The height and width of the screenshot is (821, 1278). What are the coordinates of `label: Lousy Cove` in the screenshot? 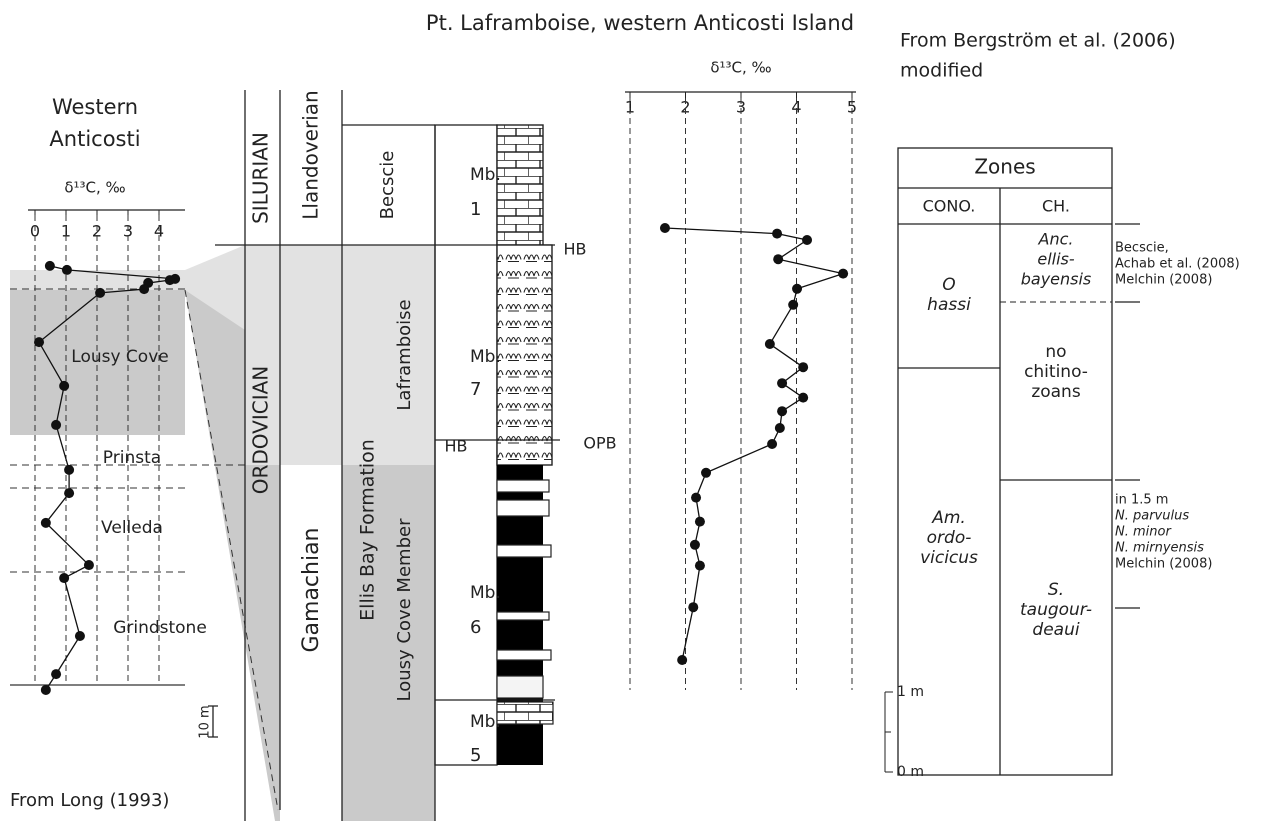 It's located at (119, 357).